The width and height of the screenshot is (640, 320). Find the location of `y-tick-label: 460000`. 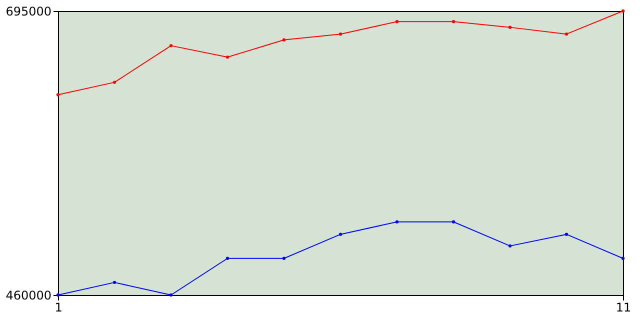

y-tick-label: 460000 is located at coordinates (29, 295).